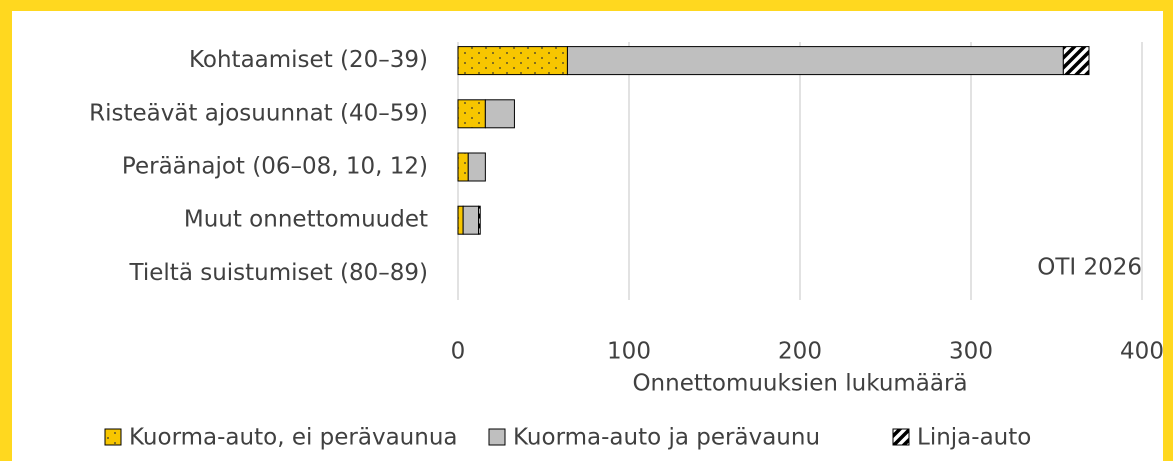 The height and width of the screenshot is (461, 1173). What do you see at coordinates (1142, 352) in the screenshot?
I see `x-tick-label: 400` at bounding box center [1142, 352].